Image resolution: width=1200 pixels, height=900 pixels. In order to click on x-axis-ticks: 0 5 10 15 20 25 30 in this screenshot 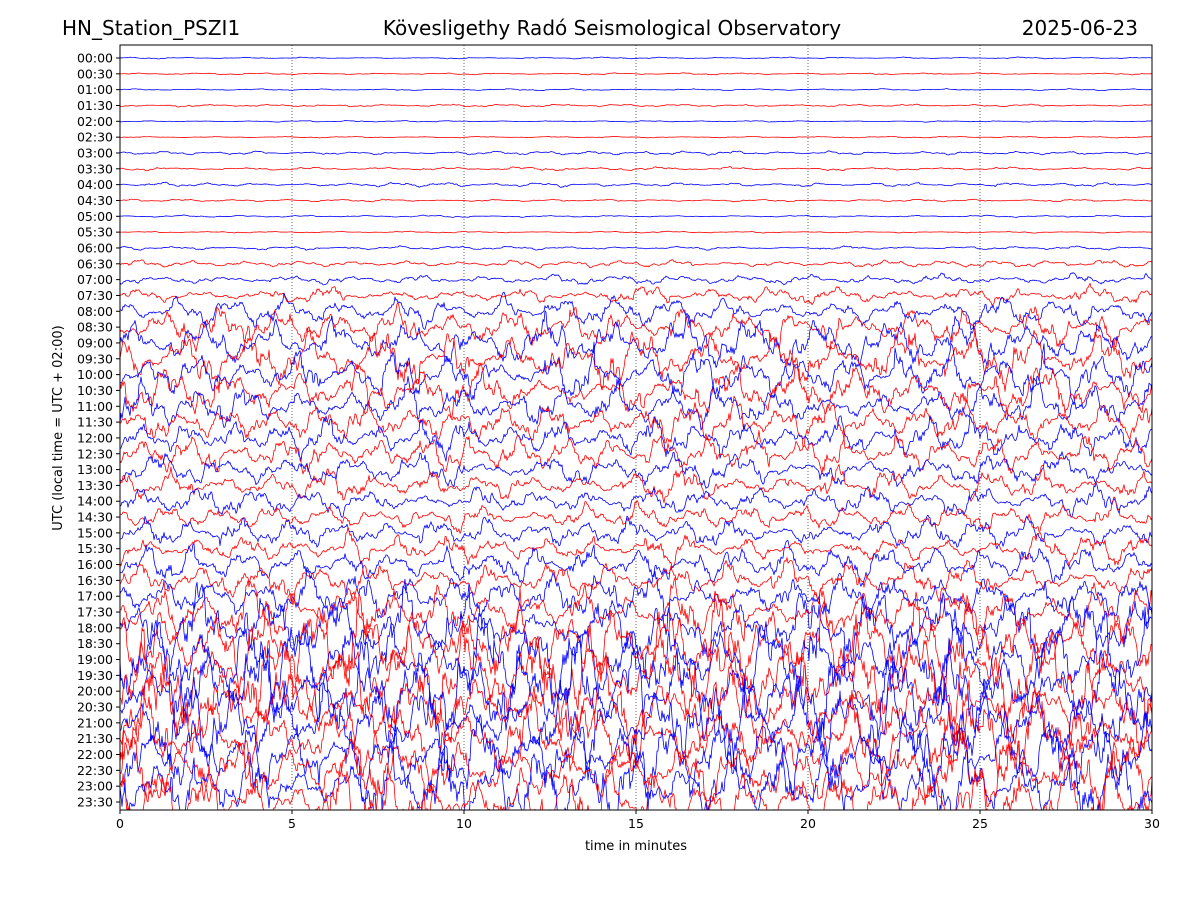, I will do `click(638, 820)`.